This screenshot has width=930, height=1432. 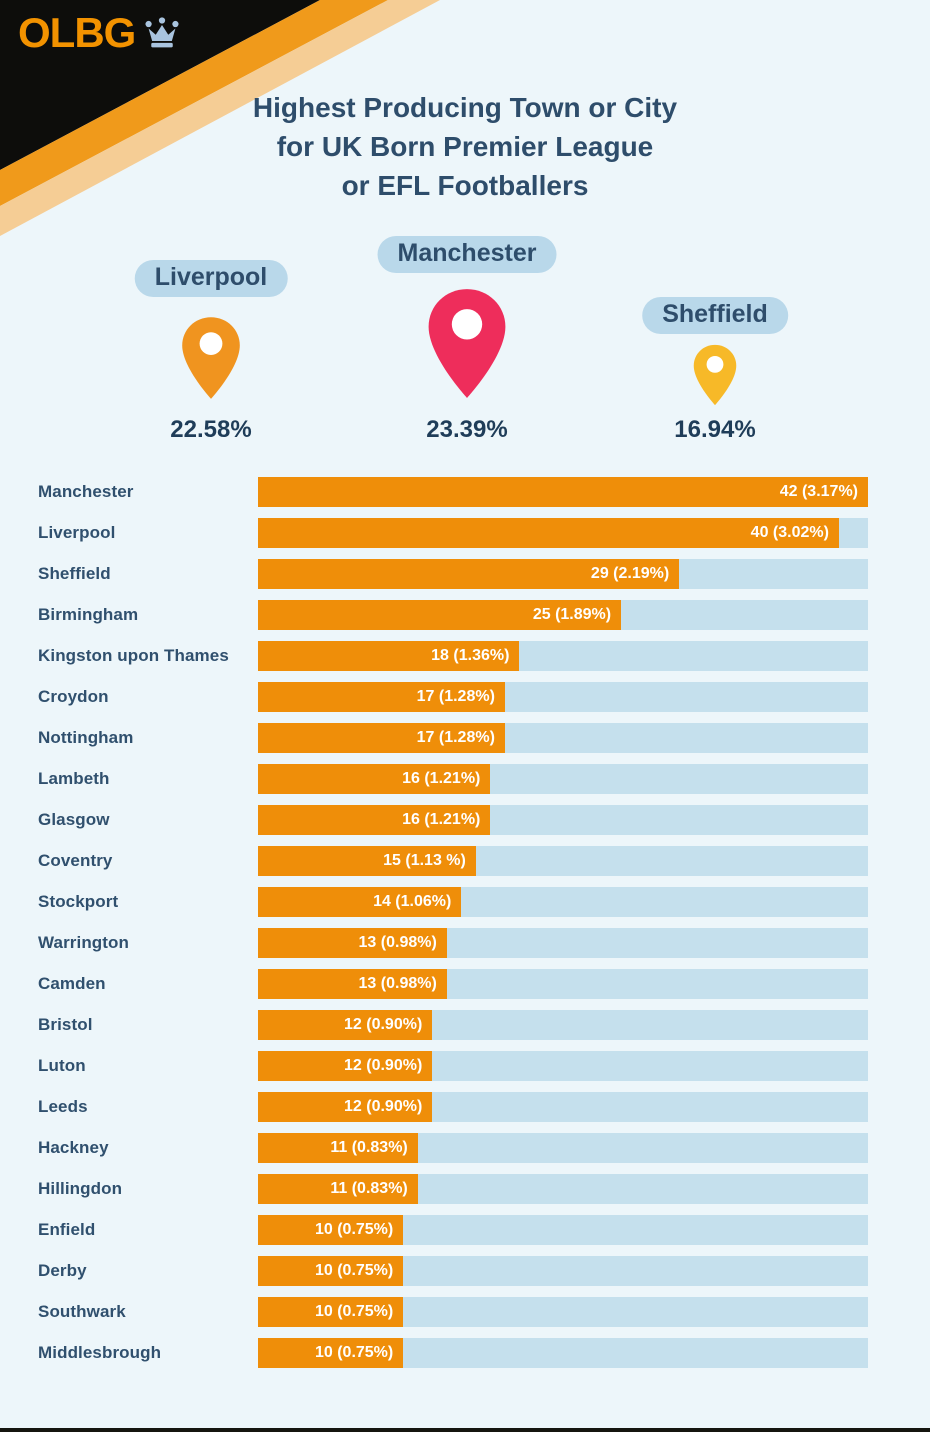 I want to click on bar-row: Sheffield 29 (2.19%), so click(x=453, y=574).